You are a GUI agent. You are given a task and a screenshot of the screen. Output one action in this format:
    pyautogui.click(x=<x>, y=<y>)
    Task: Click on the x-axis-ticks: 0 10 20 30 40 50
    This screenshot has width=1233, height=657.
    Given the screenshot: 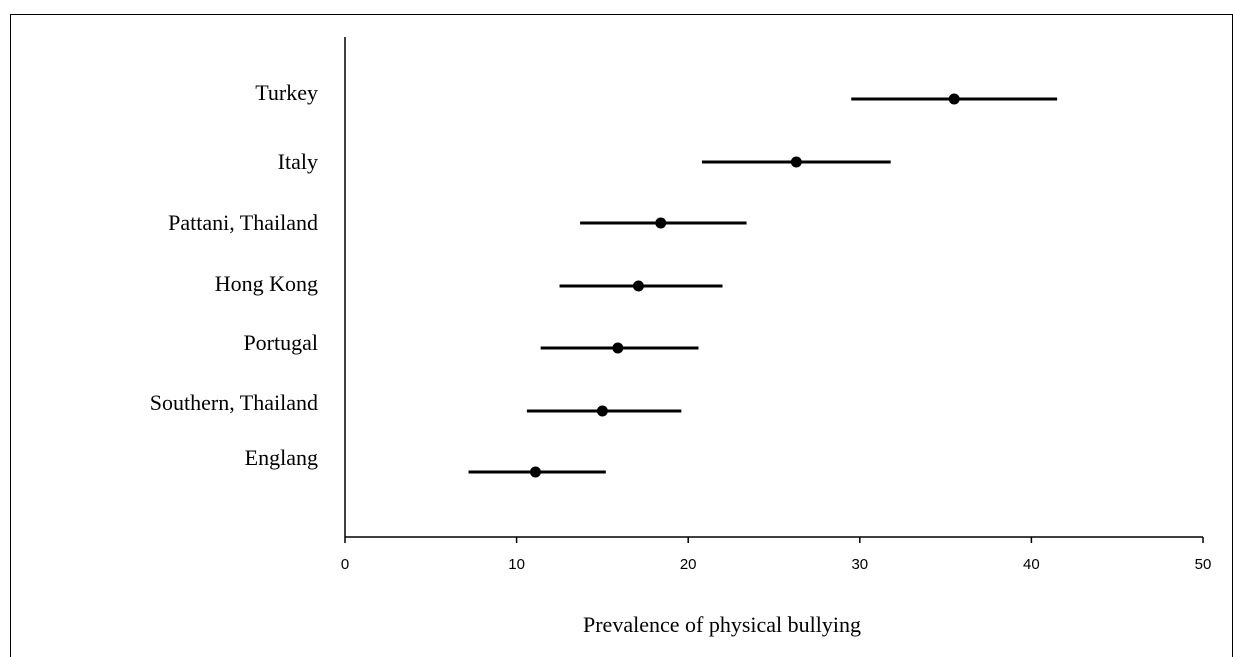 What is the action you would take?
    pyautogui.click(x=776, y=555)
    